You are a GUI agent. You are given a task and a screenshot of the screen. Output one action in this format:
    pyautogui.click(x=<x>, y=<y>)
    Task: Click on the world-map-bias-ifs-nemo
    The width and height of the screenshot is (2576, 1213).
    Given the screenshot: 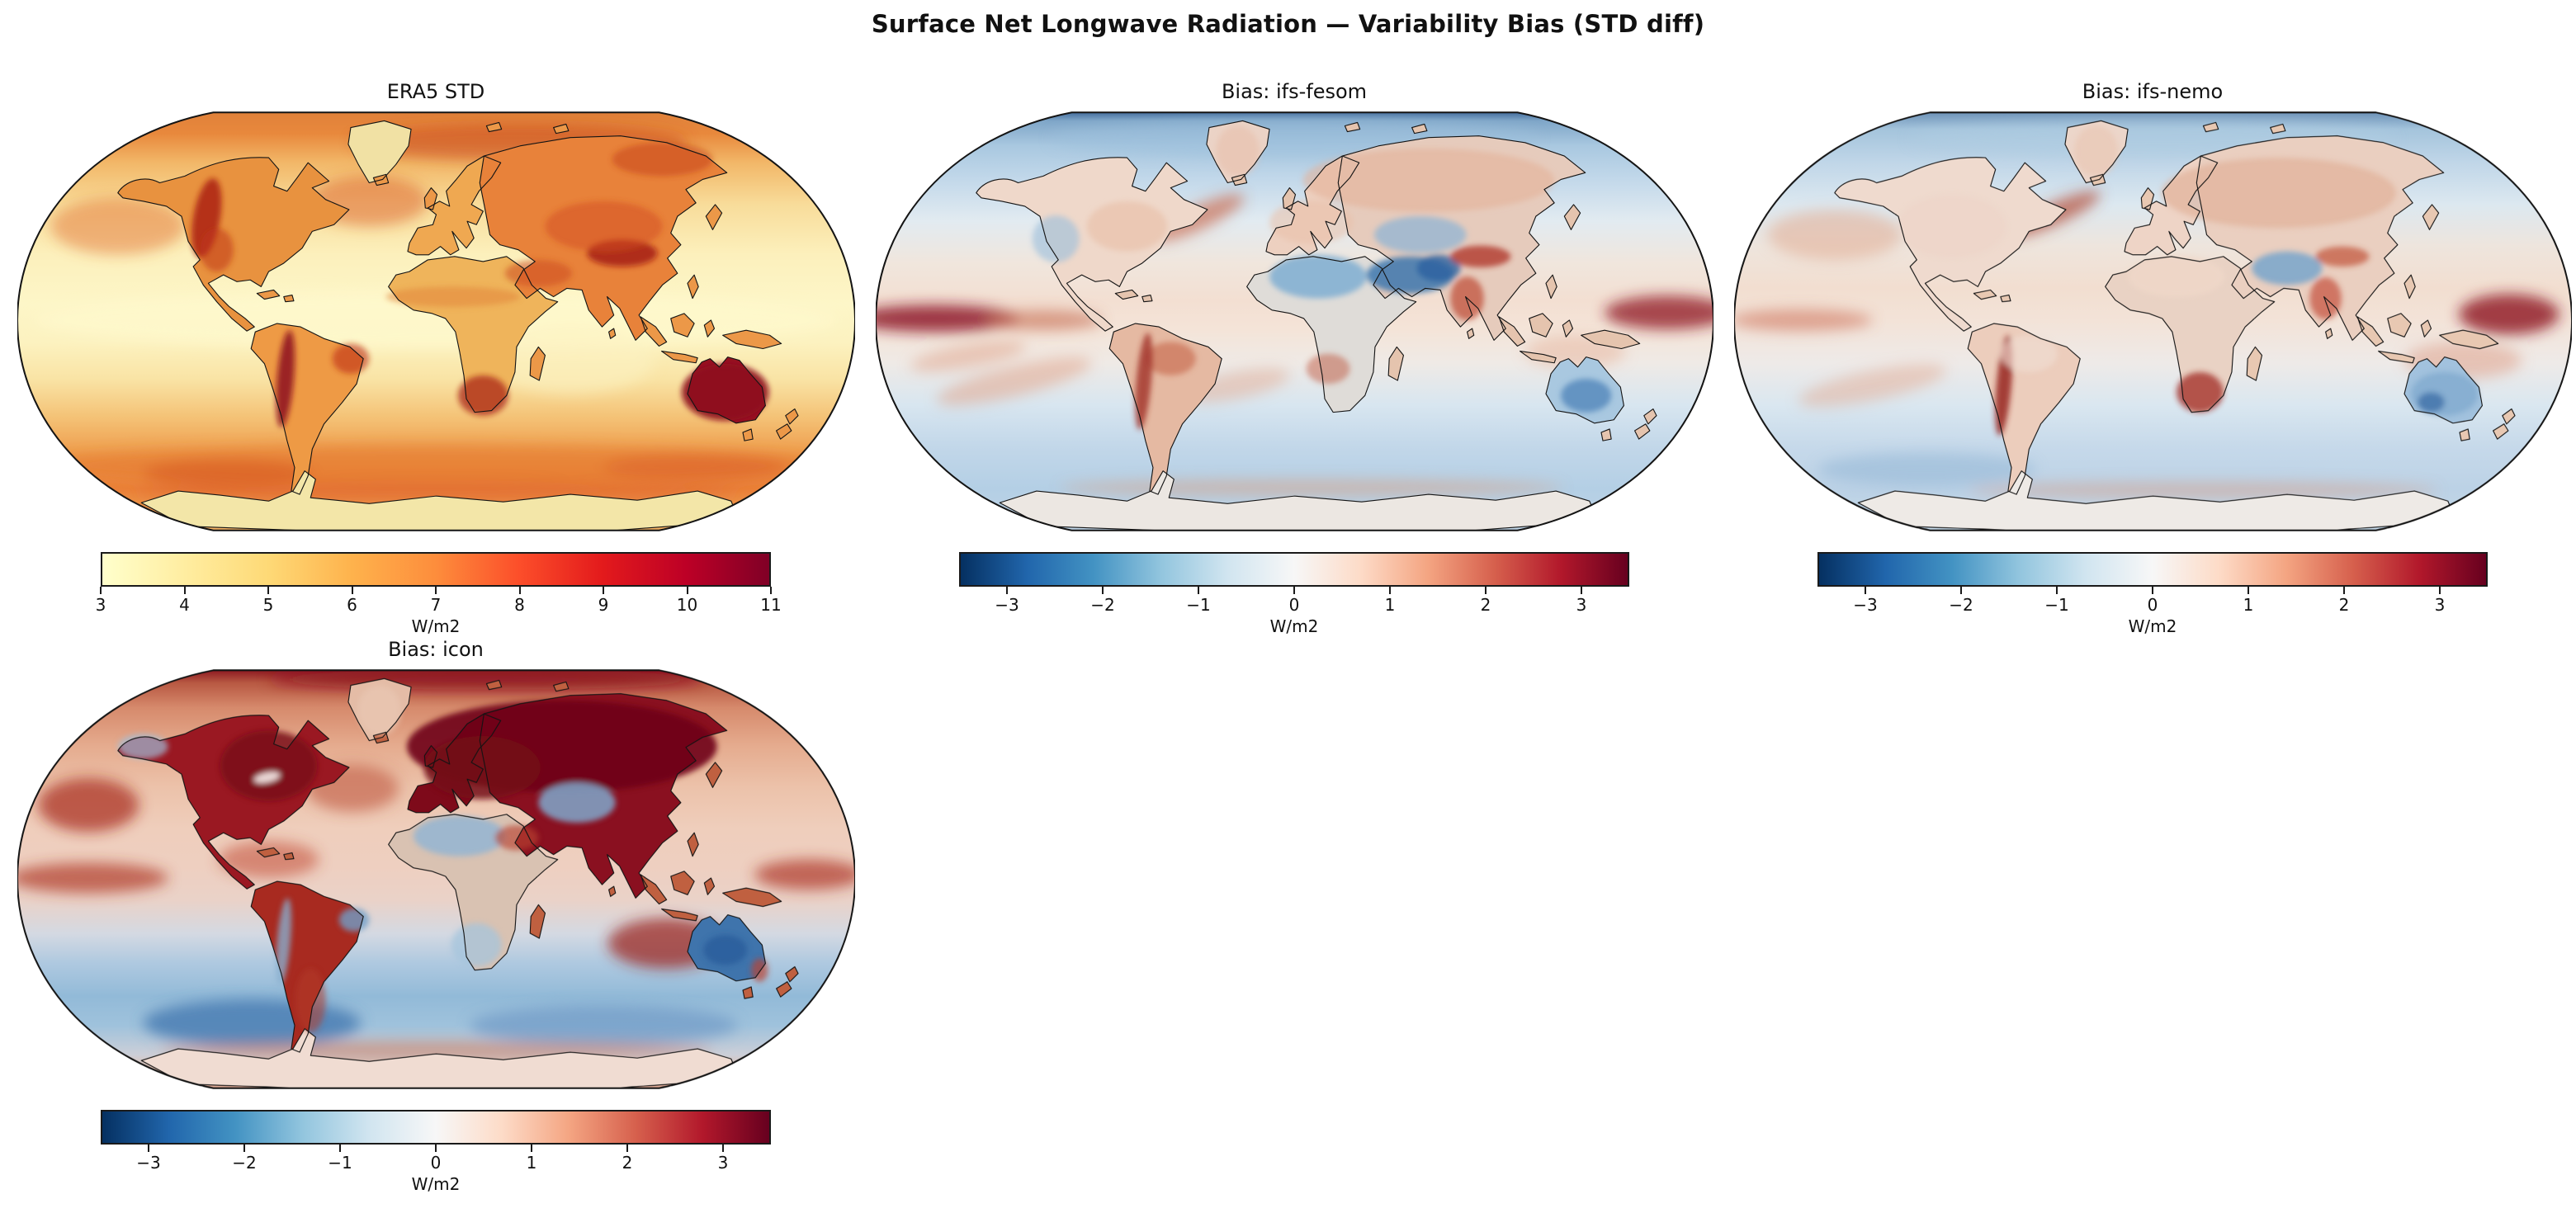 What is the action you would take?
    pyautogui.click(x=2152, y=321)
    